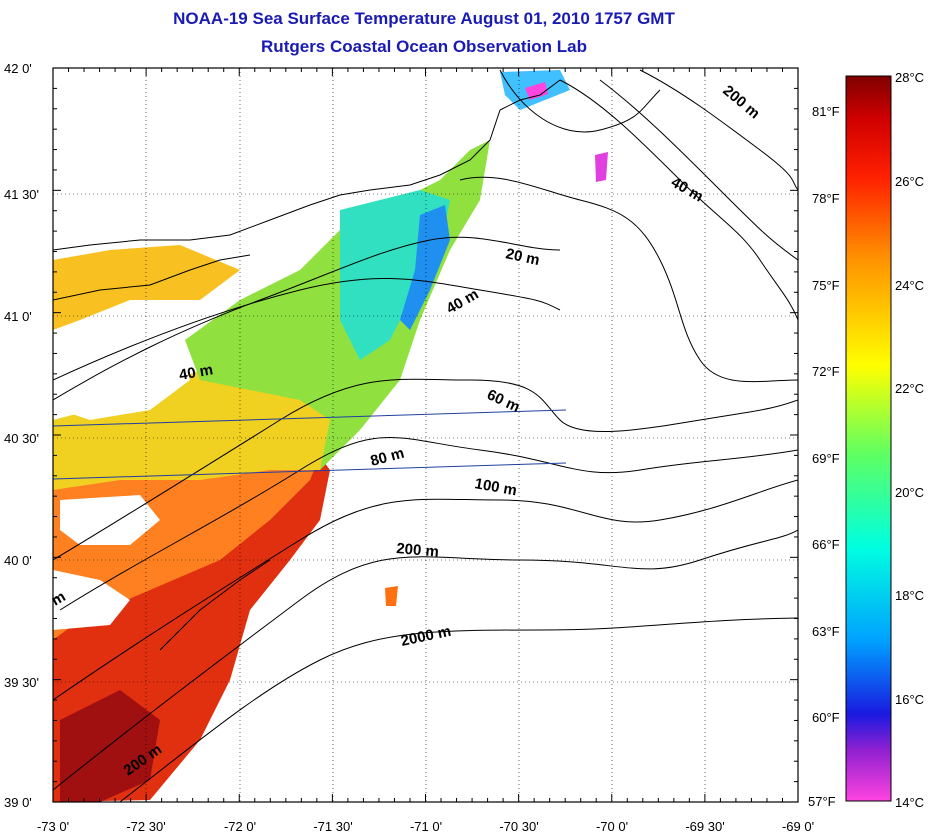  What do you see at coordinates (522, 257) in the screenshot?
I see `isobath-label: 20 m` at bounding box center [522, 257].